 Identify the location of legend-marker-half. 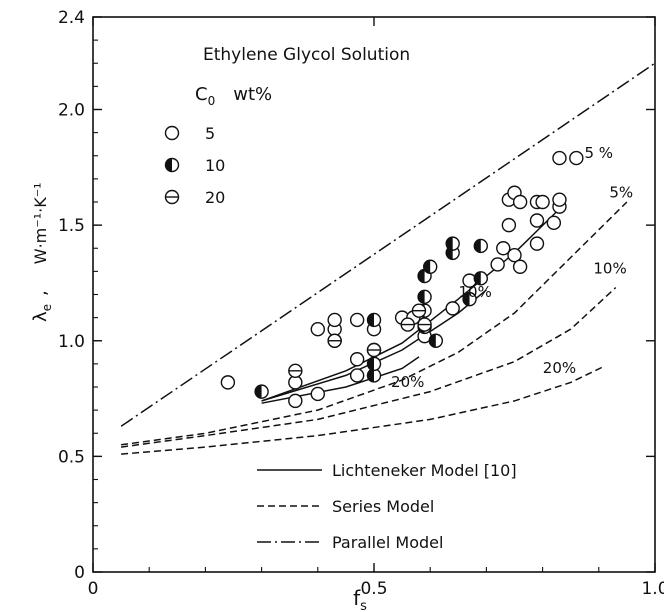
(172, 165).